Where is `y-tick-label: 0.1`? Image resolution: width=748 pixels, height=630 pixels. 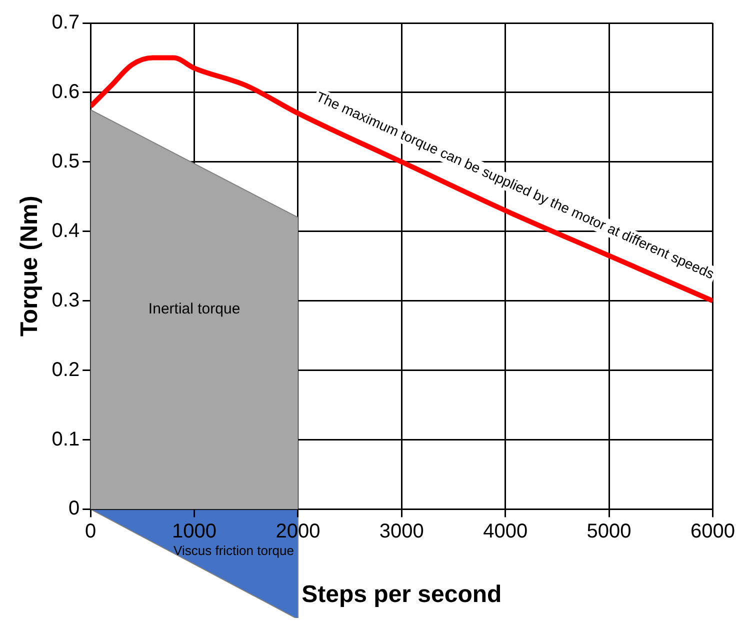 y-tick-label: 0.1 is located at coordinates (66, 439).